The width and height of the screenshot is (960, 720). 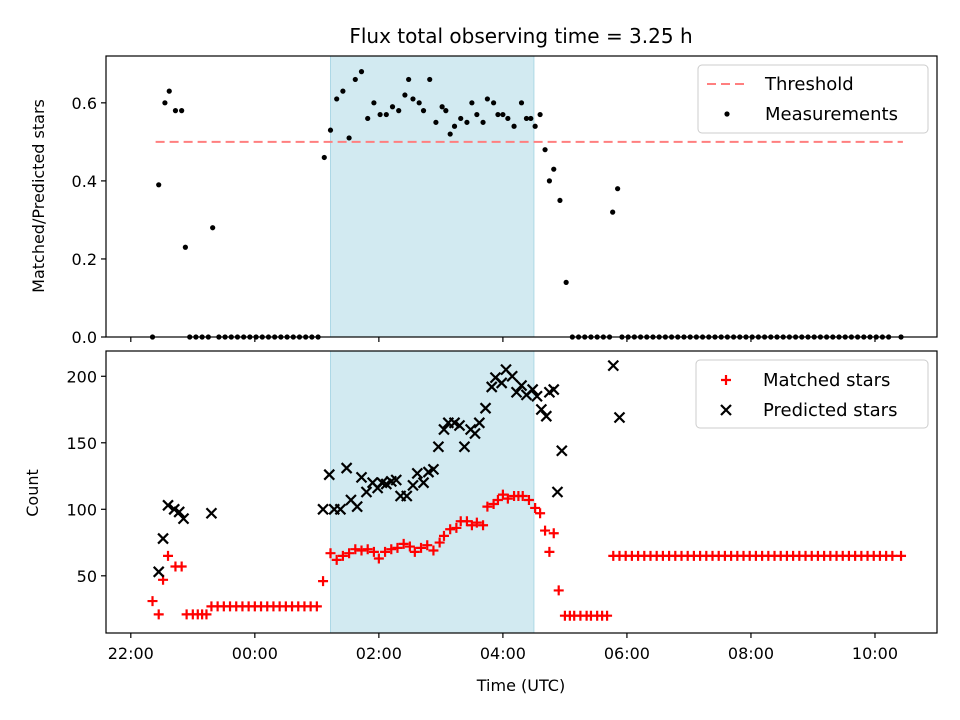 I want to click on top-legend: Threshold Measurements, so click(x=813, y=99).